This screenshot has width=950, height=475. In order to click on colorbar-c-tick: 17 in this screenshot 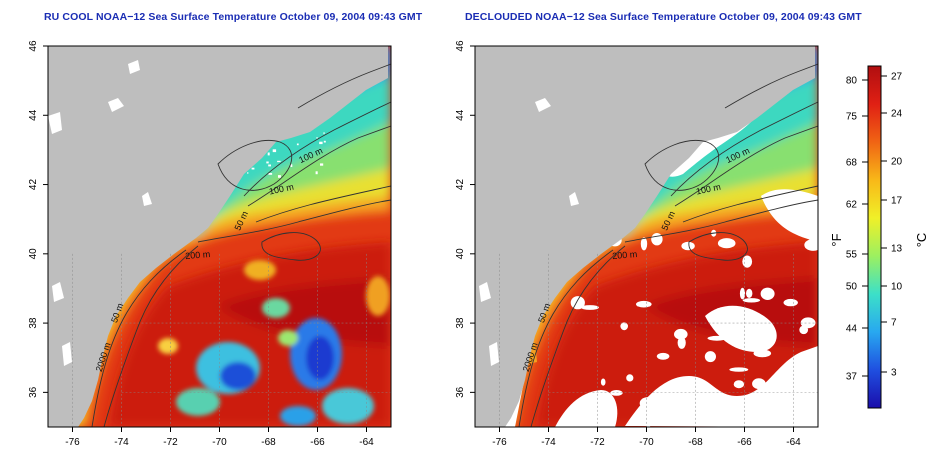, I will do `click(897, 201)`.